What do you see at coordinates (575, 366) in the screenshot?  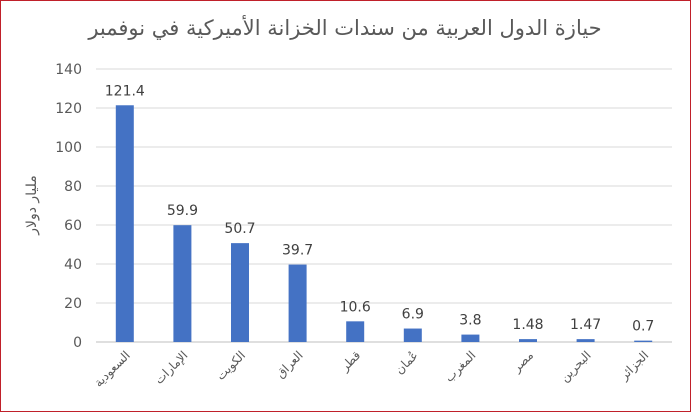 I see `x-tick-label: البحرين` at bounding box center [575, 366].